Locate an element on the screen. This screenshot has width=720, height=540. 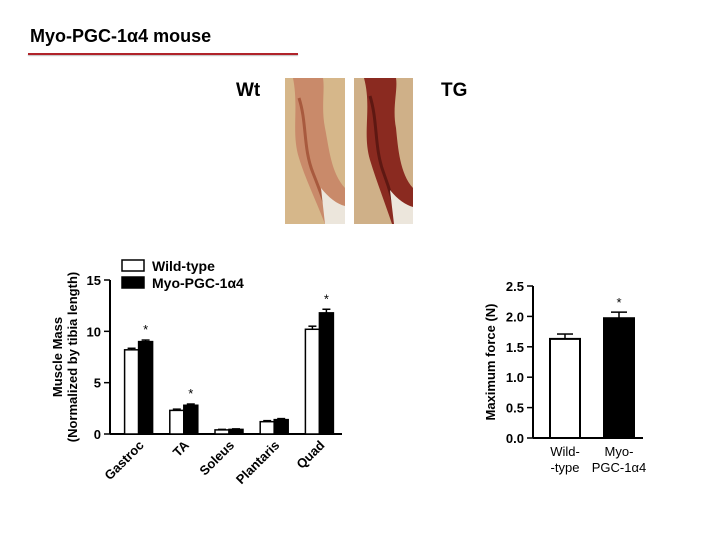
wild-type-leg-photo is located at coordinates (315, 151).